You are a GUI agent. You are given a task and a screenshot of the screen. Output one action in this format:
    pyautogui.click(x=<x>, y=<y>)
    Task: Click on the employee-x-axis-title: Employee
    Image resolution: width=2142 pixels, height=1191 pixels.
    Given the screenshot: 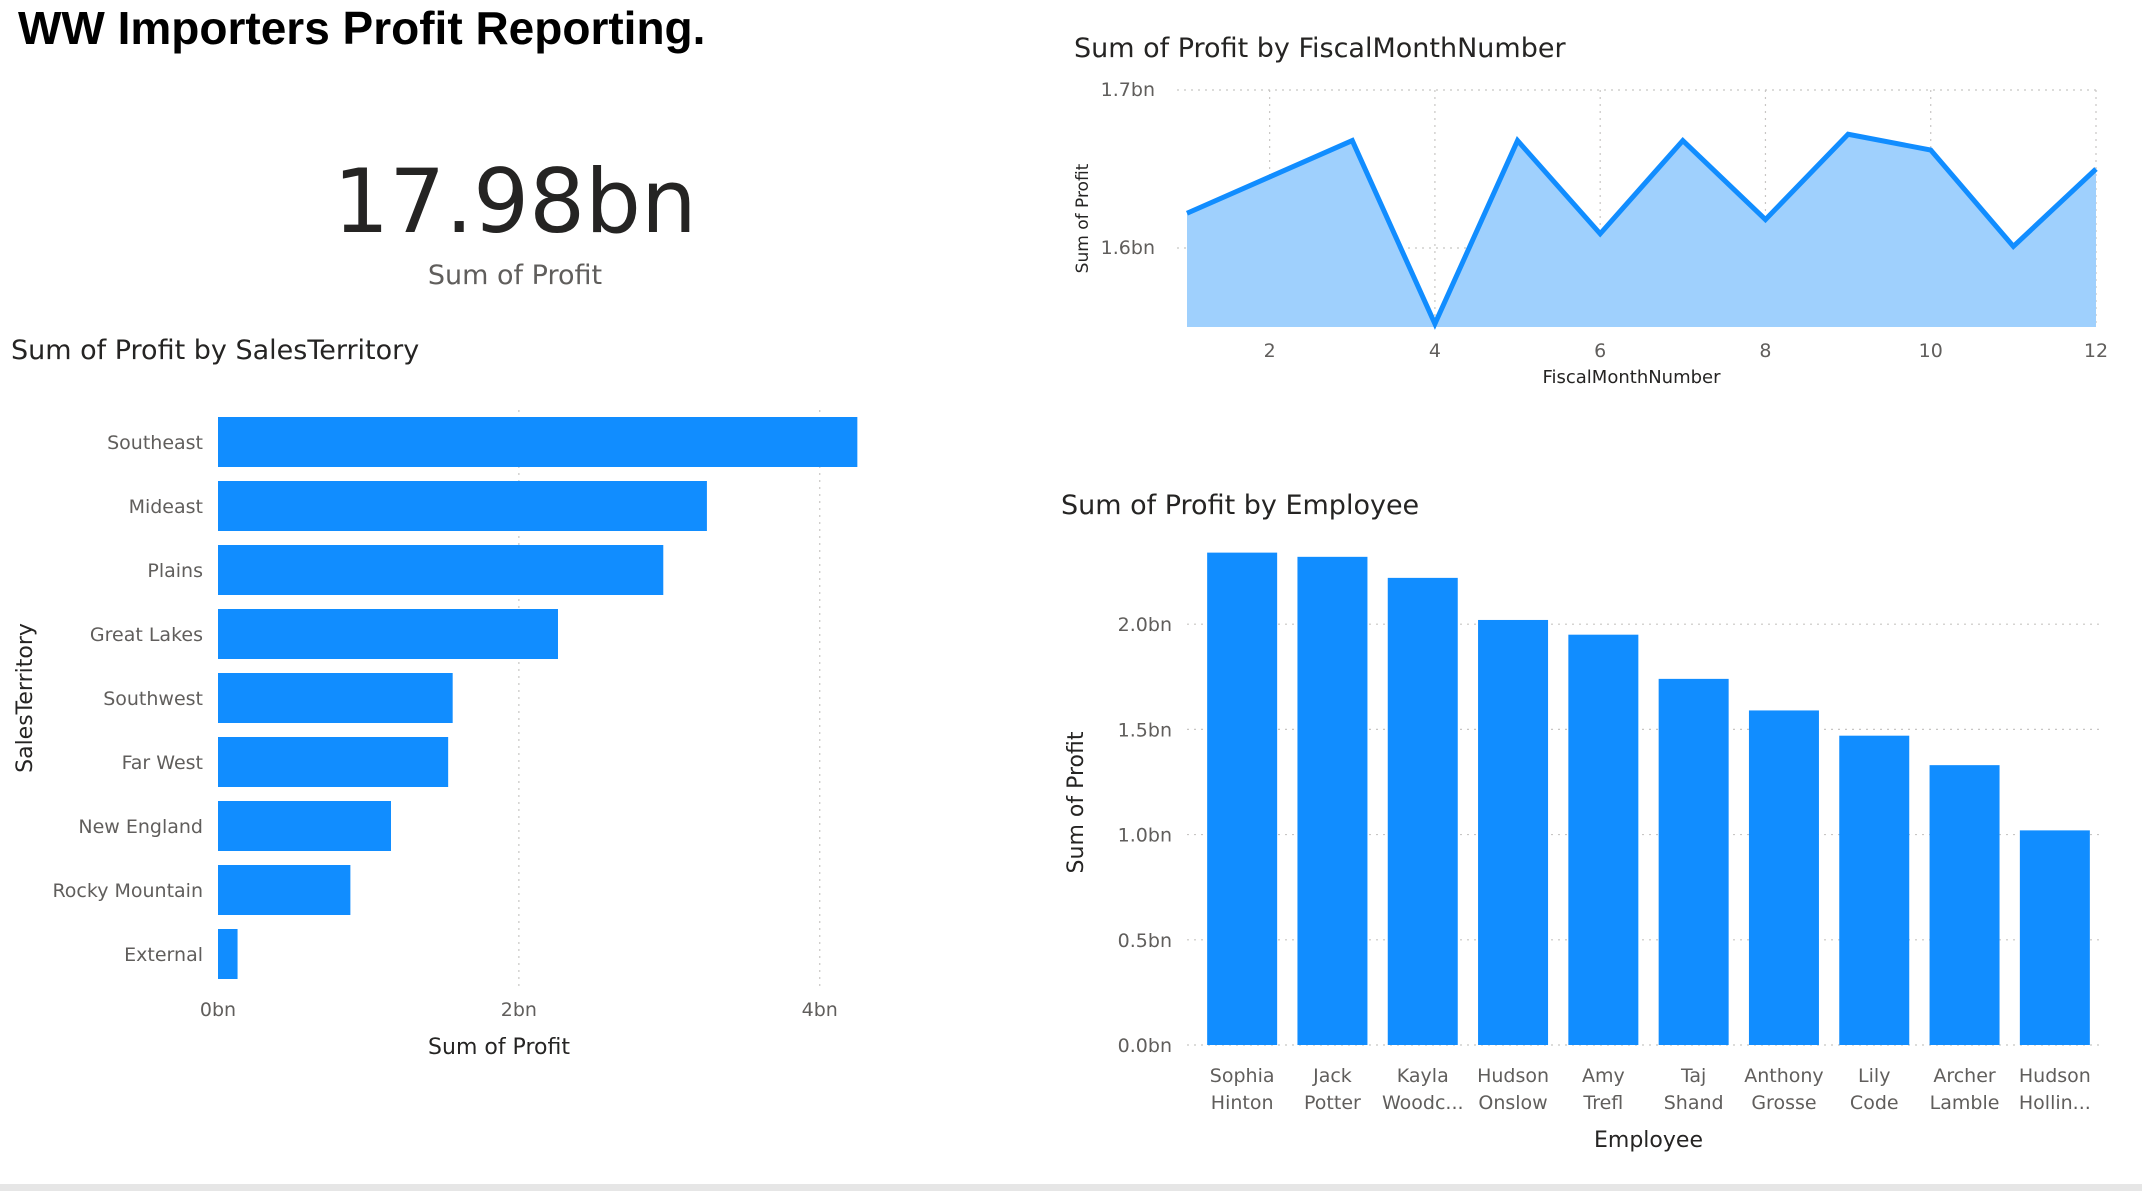 What is the action you would take?
    pyautogui.click(x=1648, y=1140)
    